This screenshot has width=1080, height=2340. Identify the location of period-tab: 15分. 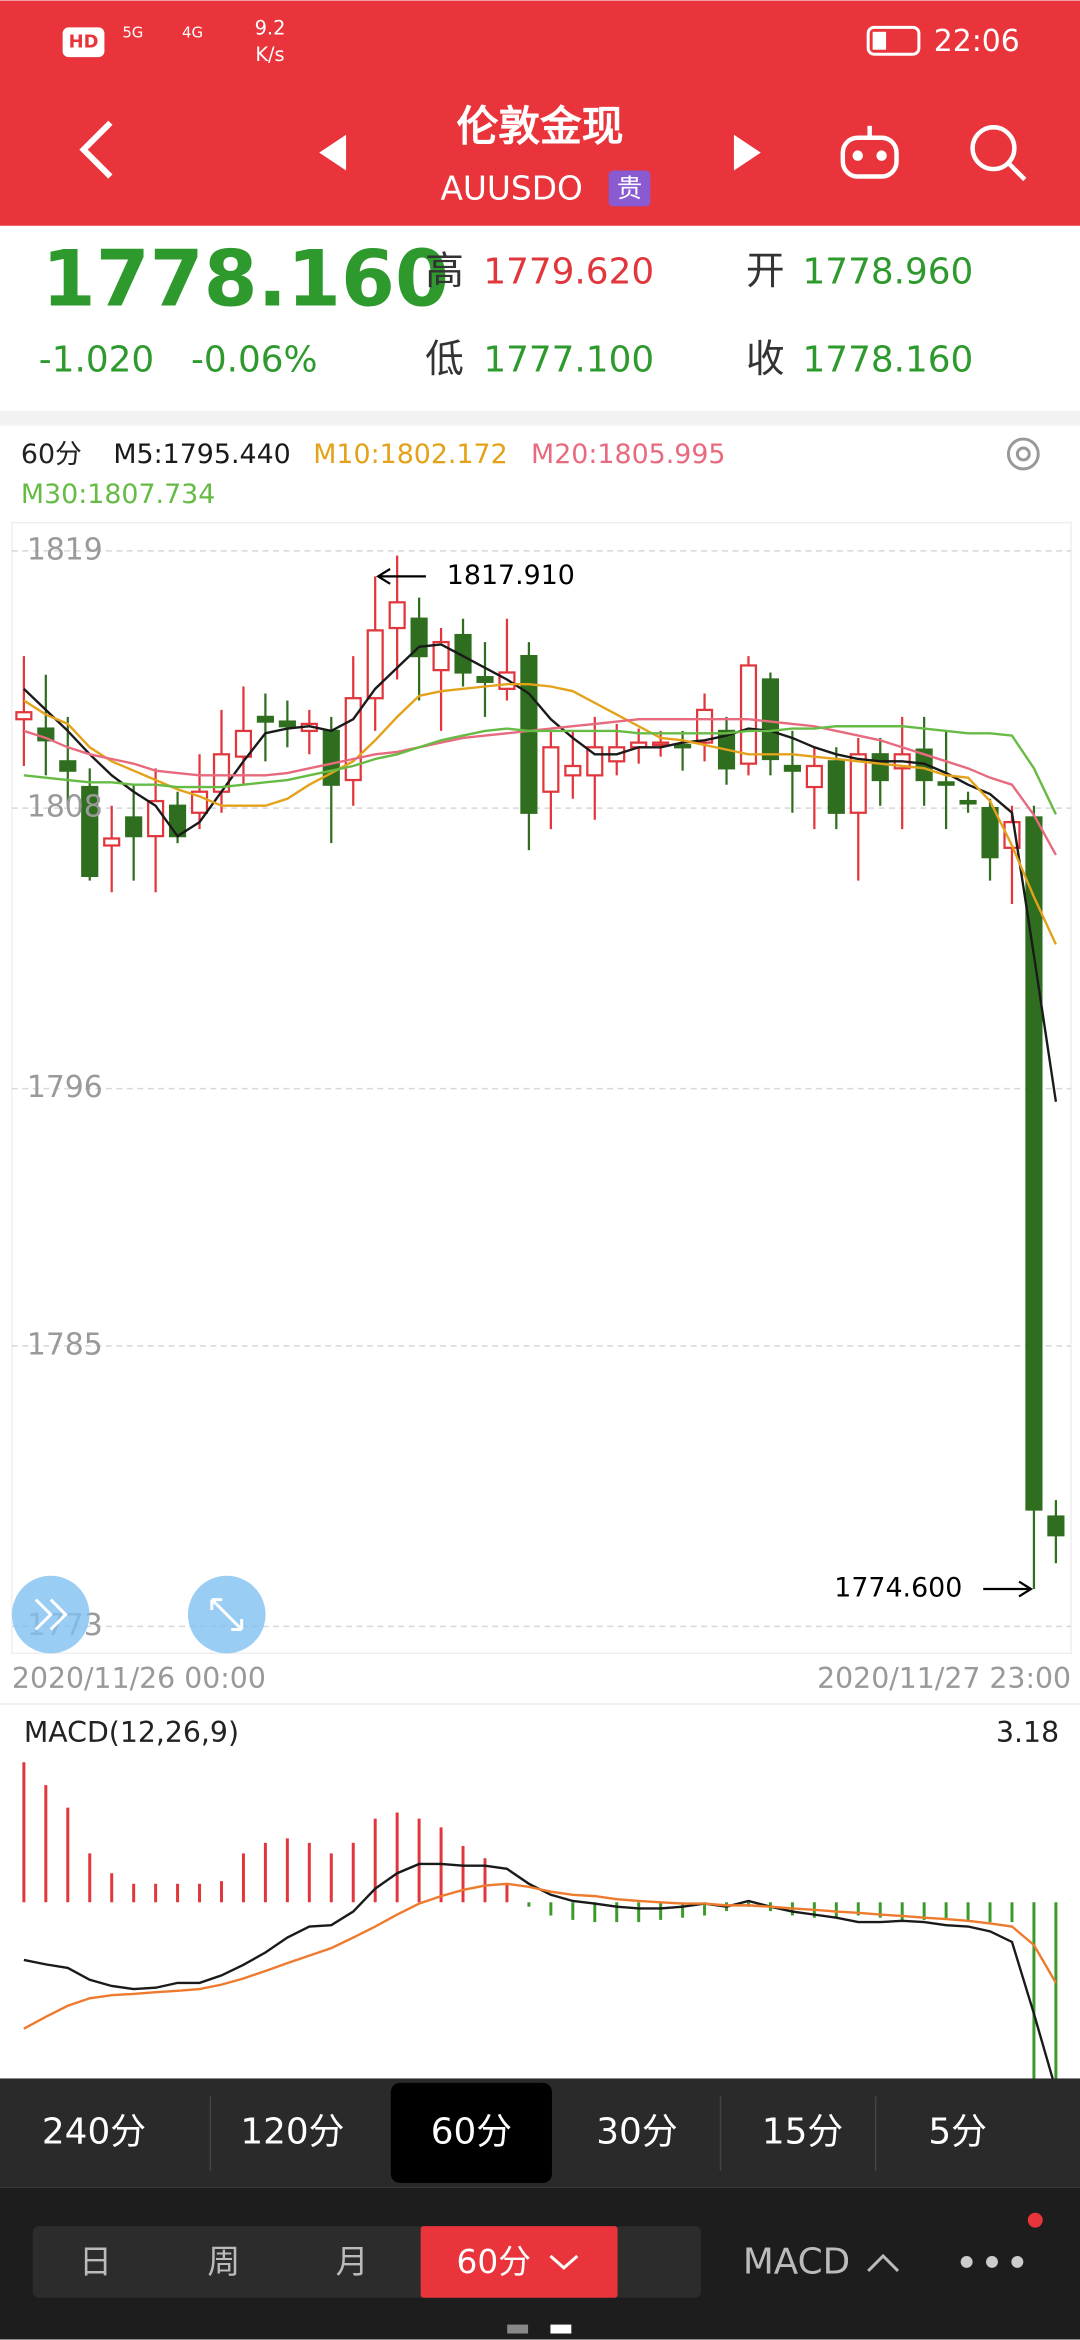
(802, 2132).